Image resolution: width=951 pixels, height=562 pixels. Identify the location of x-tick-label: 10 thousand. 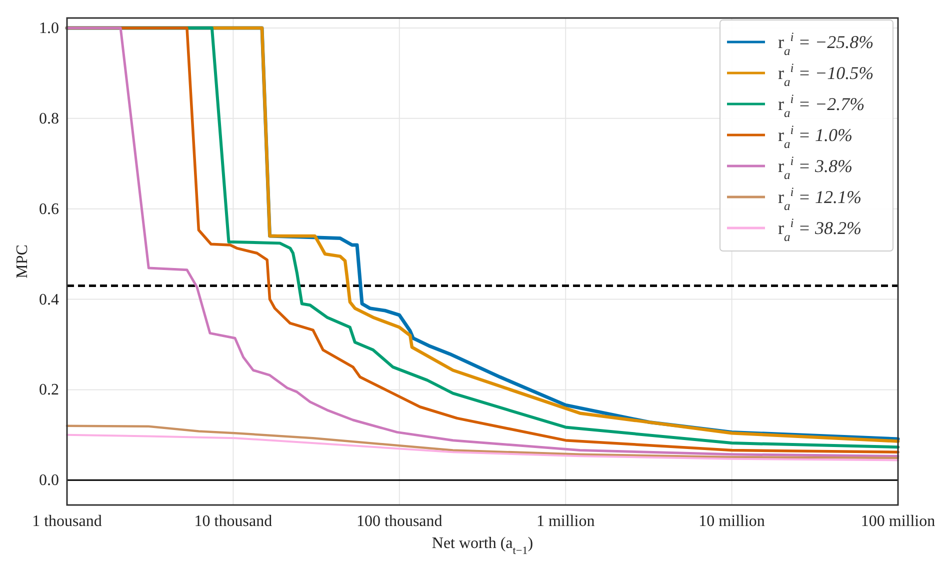
(233, 521).